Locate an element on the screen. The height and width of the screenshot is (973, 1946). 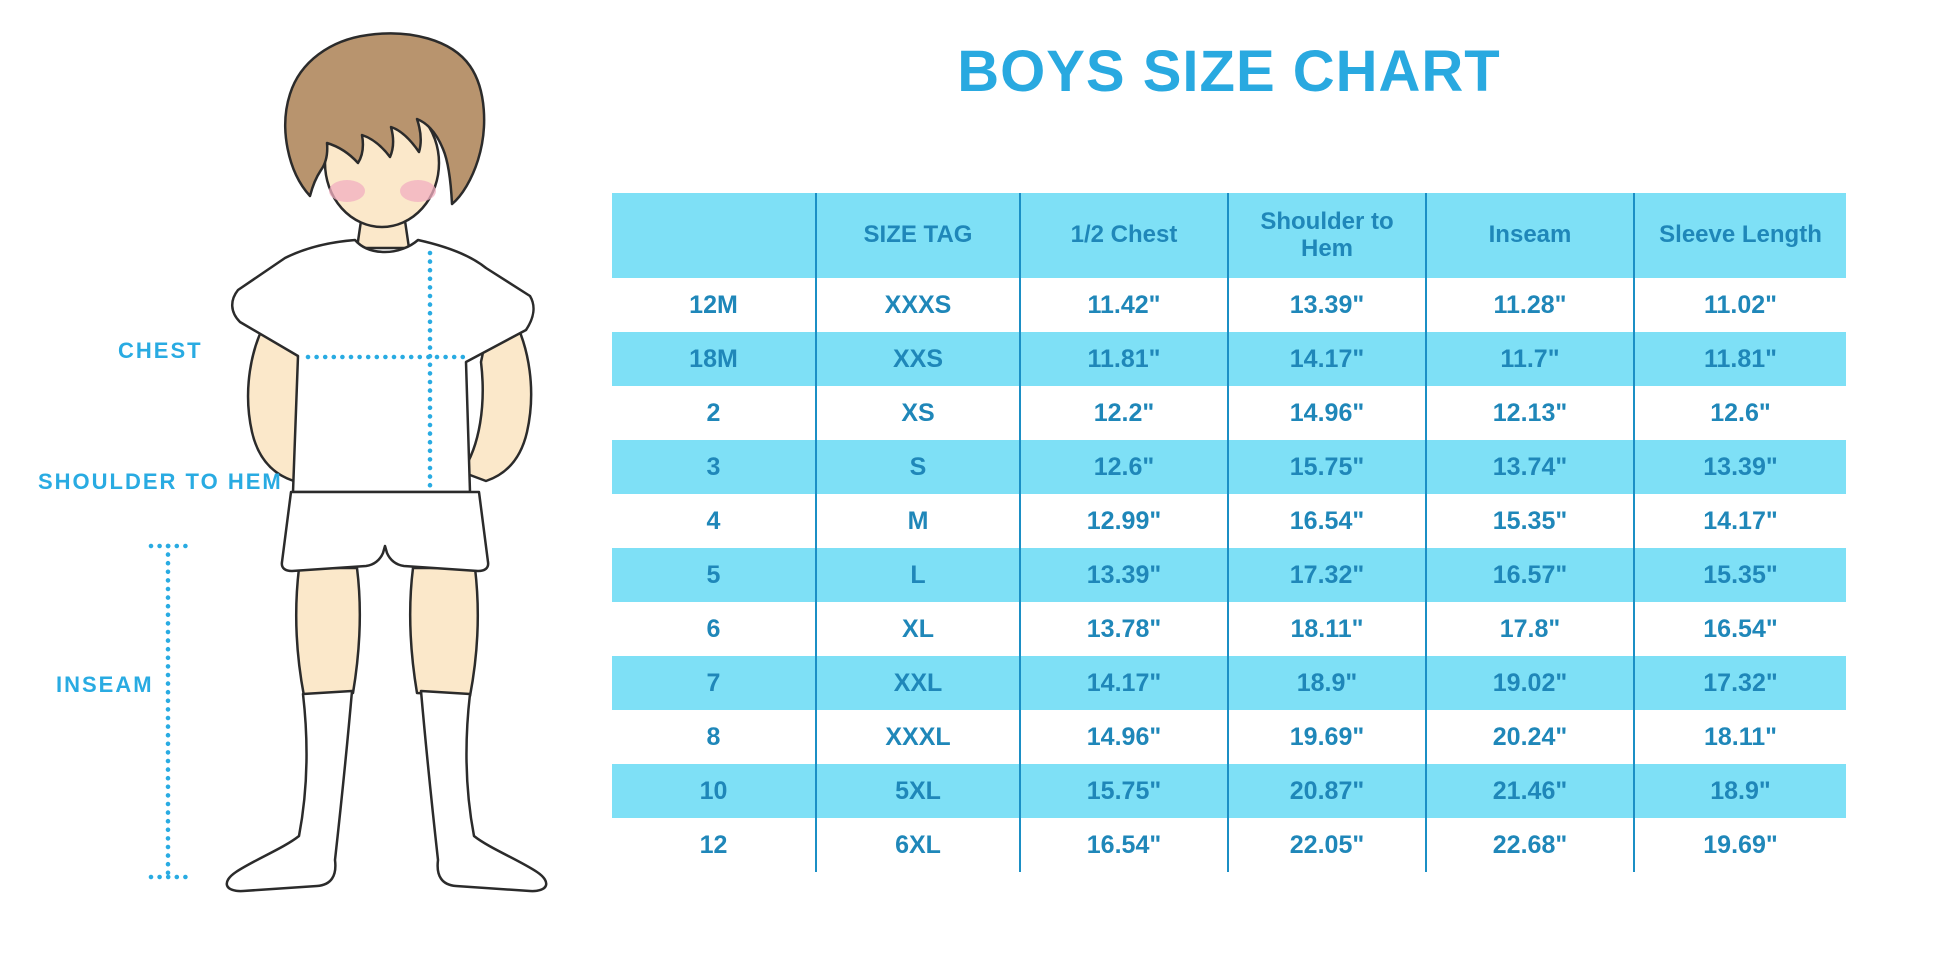
table-row: 18M XXS 11.81" 14.17" 11.7" 11.81" is located at coordinates (1229, 359).